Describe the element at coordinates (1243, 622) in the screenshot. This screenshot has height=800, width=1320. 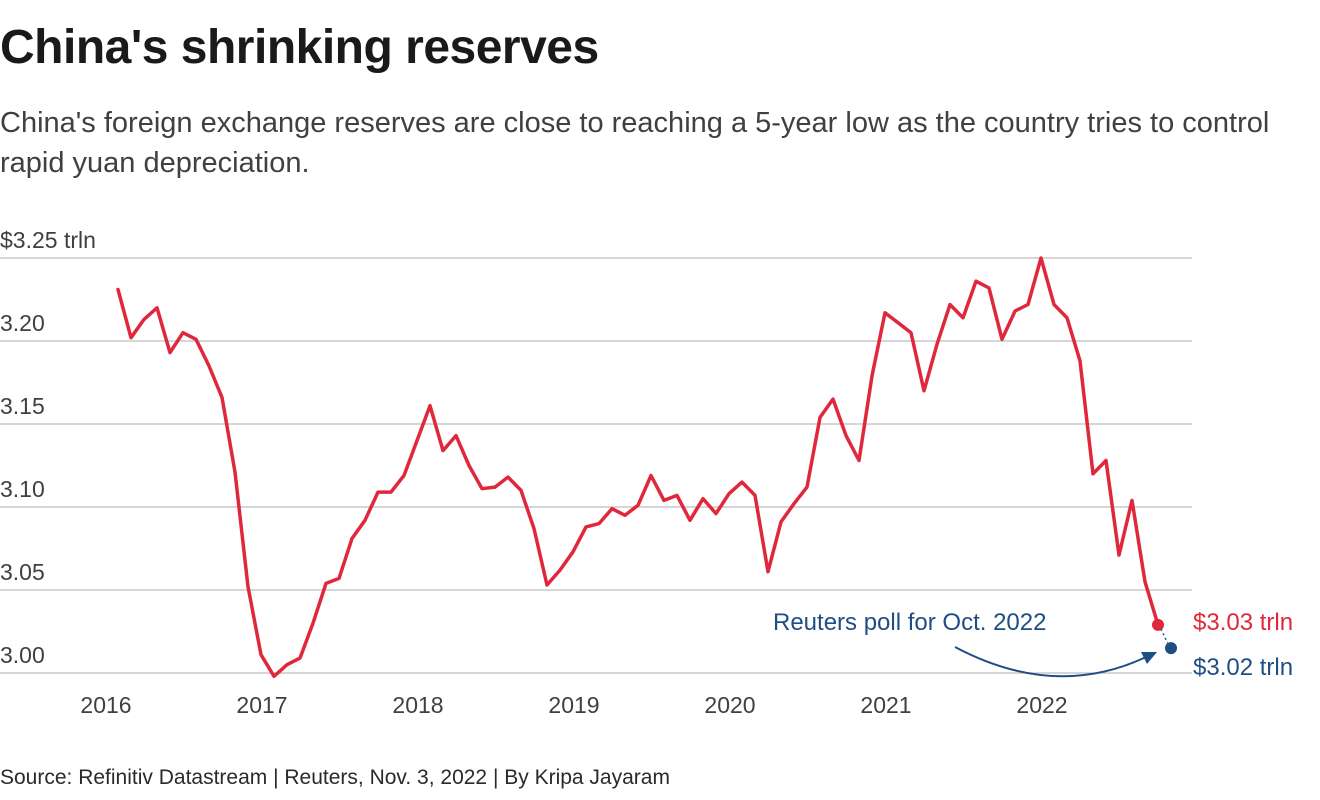
I see `latest-value-label: $3.03 trln` at that location.